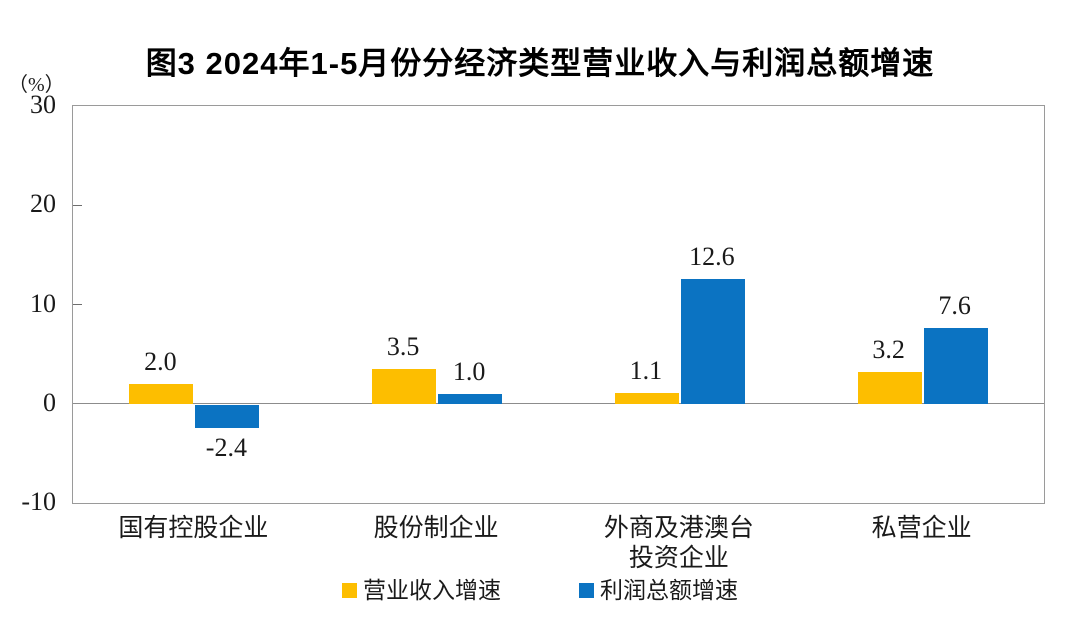 This screenshot has height=619, width=1080. I want to click on bar-value-label: 2.0, so click(160, 361).